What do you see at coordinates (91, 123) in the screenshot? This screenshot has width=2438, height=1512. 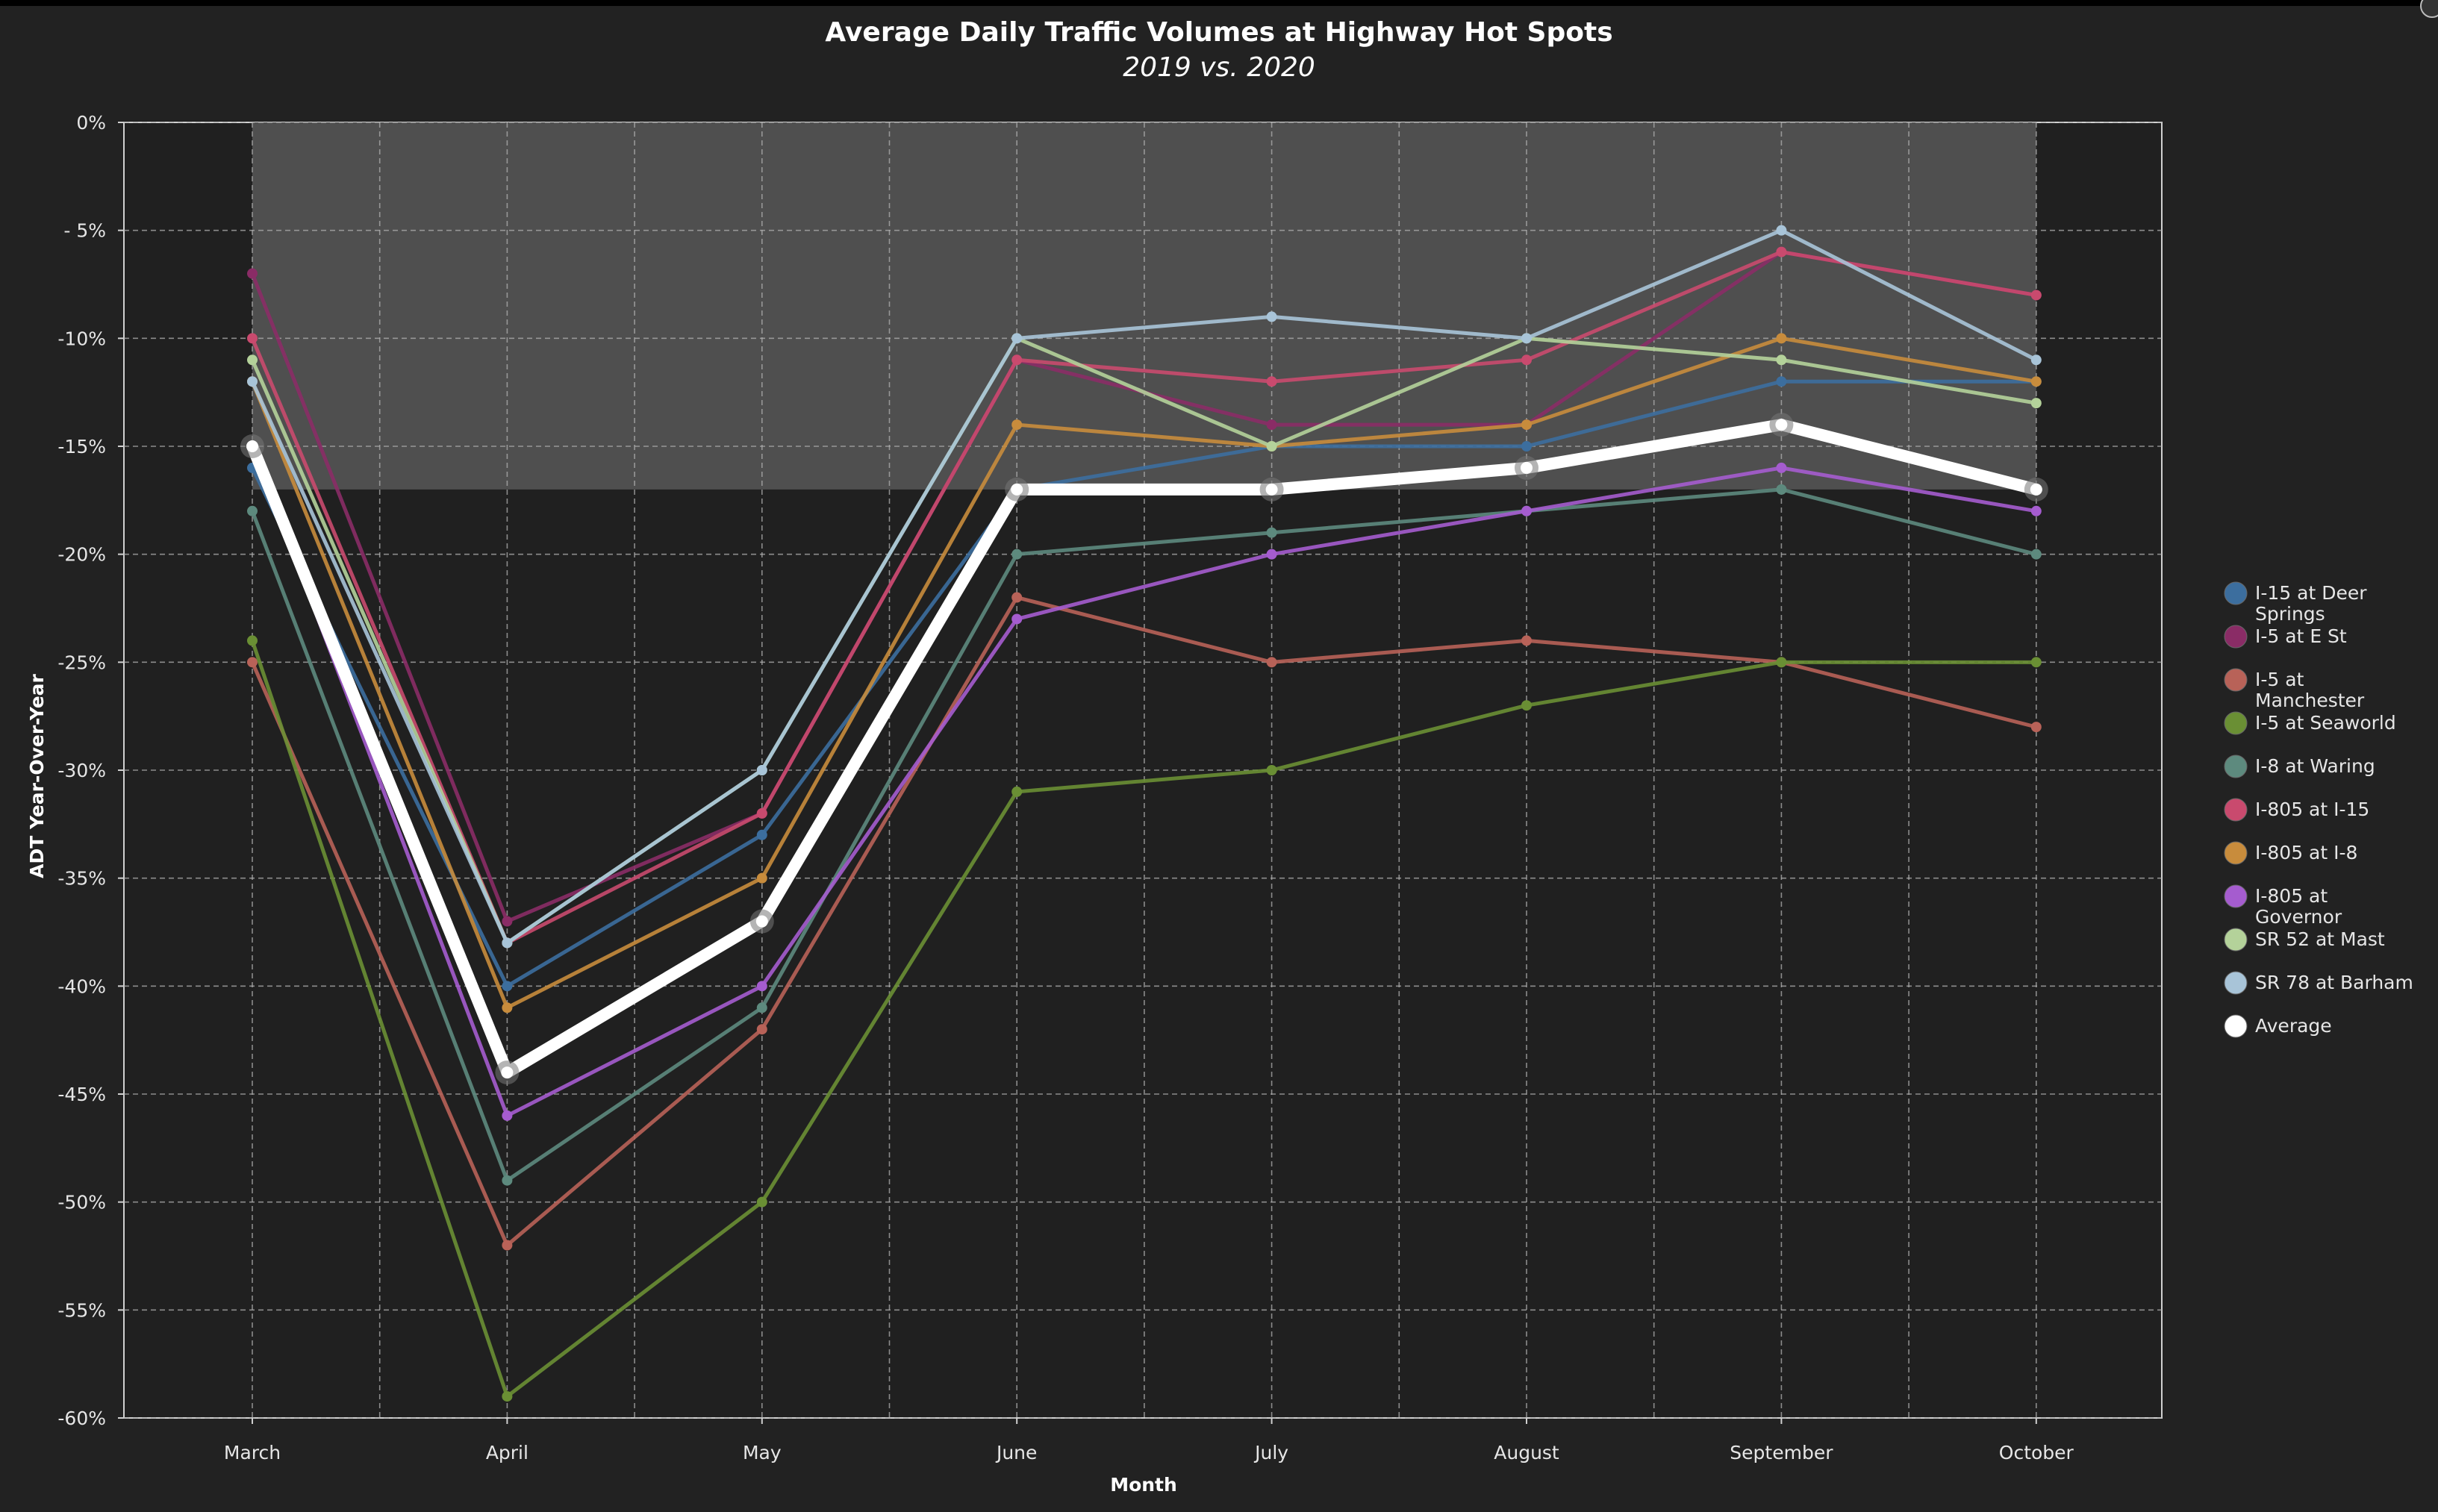 I see `y-tick-label: 0%` at bounding box center [91, 123].